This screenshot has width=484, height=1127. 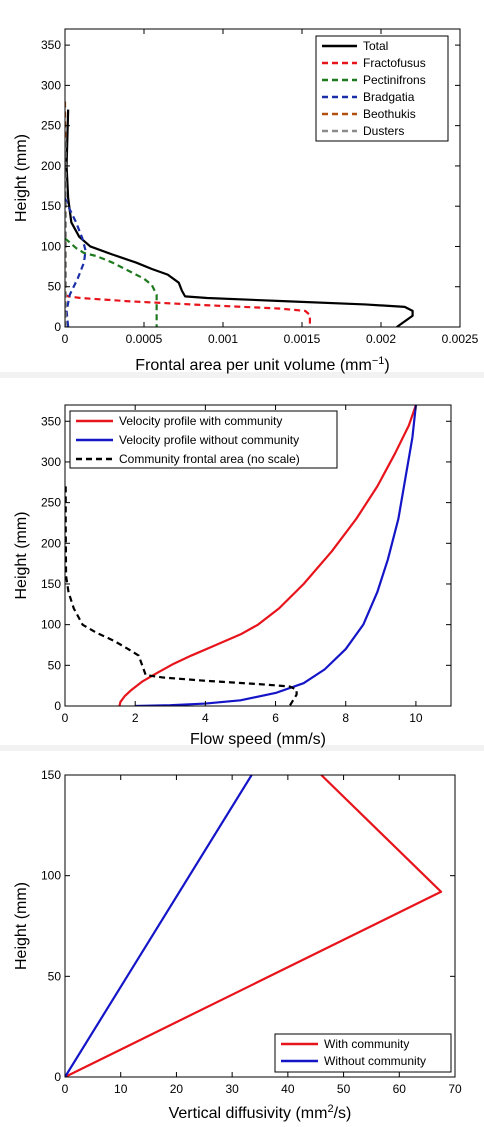 I want to click on legend-label-2: Without community, so click(x=375, y=1061).